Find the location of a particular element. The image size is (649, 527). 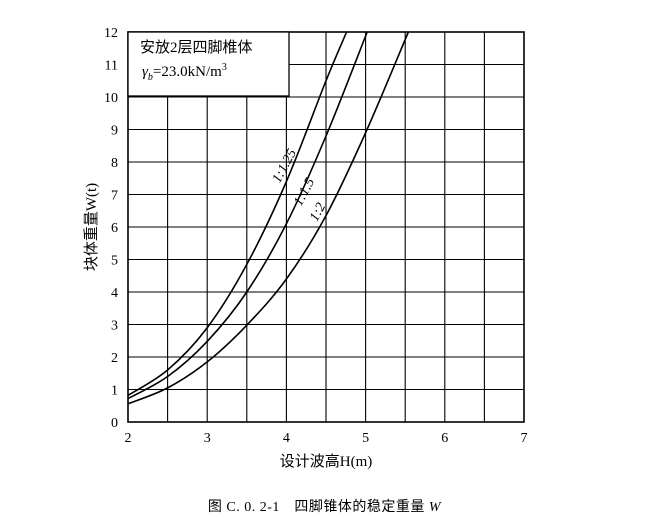

y-axis-label: 块体重量W(t) is located at coordinates (91, 227).